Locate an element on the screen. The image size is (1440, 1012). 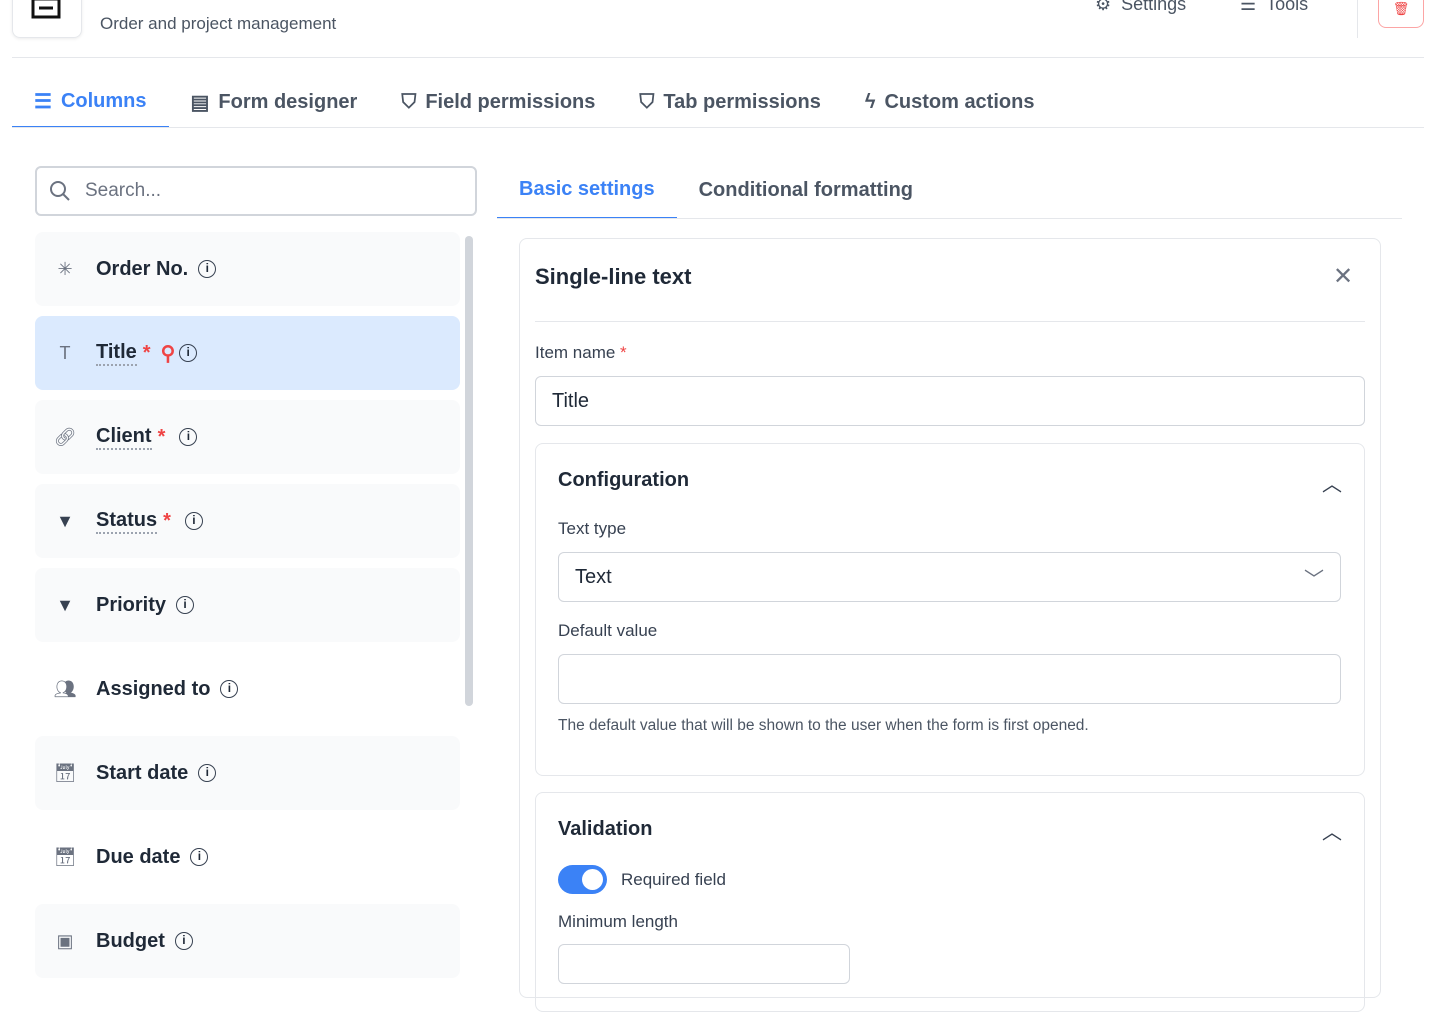
search-box is located at coordinates (256, 191).